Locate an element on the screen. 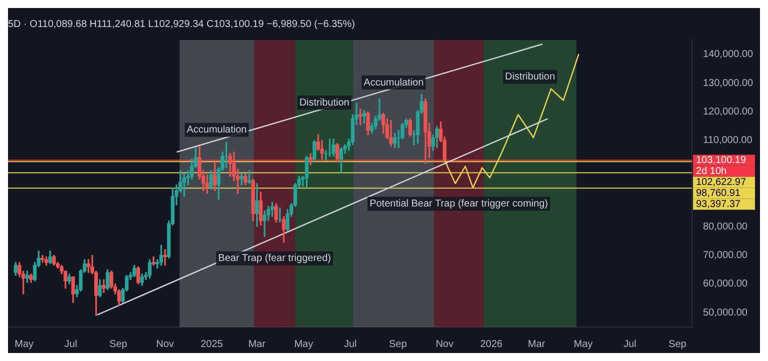 This screenshot has height=361, width=768. y-tick-label: 80,000.00 is located at coordinates (725, 226).